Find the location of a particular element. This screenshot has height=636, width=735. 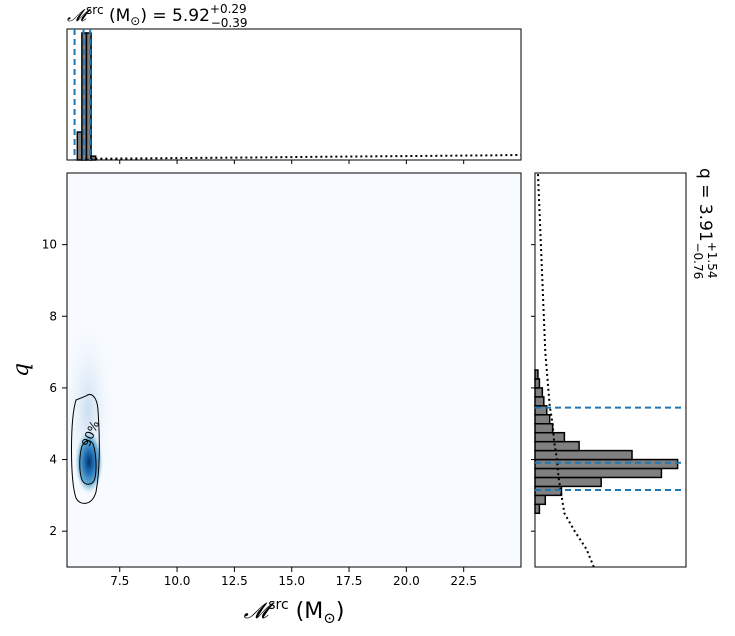

y-axis-label: q is located at coordinates (21, 370).